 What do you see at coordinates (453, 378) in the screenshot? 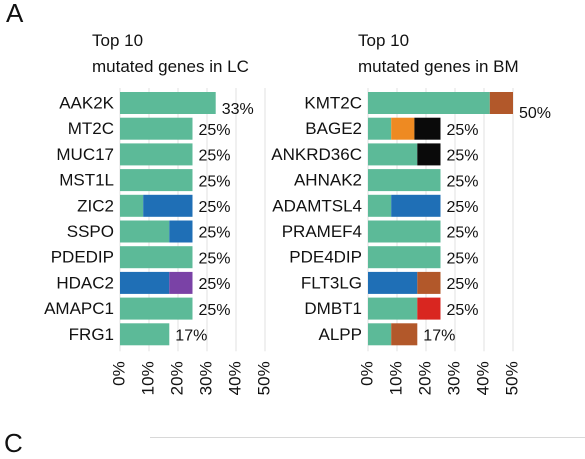
I see `bm-x-tick-label: 30%` at bounding box center [453, 378].